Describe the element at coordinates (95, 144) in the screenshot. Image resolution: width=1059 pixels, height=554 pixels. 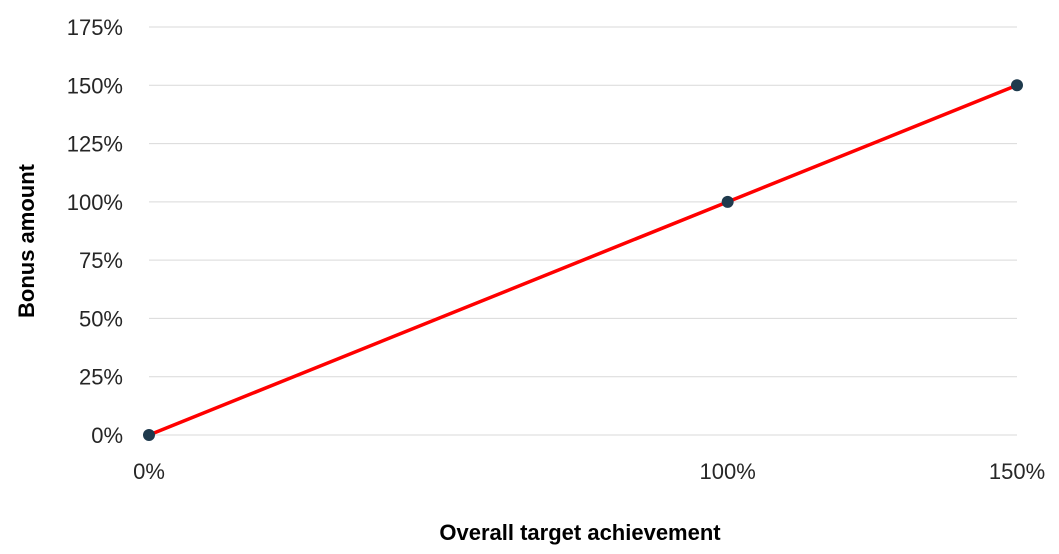
I see `y-tick-label: 125%` at that location.